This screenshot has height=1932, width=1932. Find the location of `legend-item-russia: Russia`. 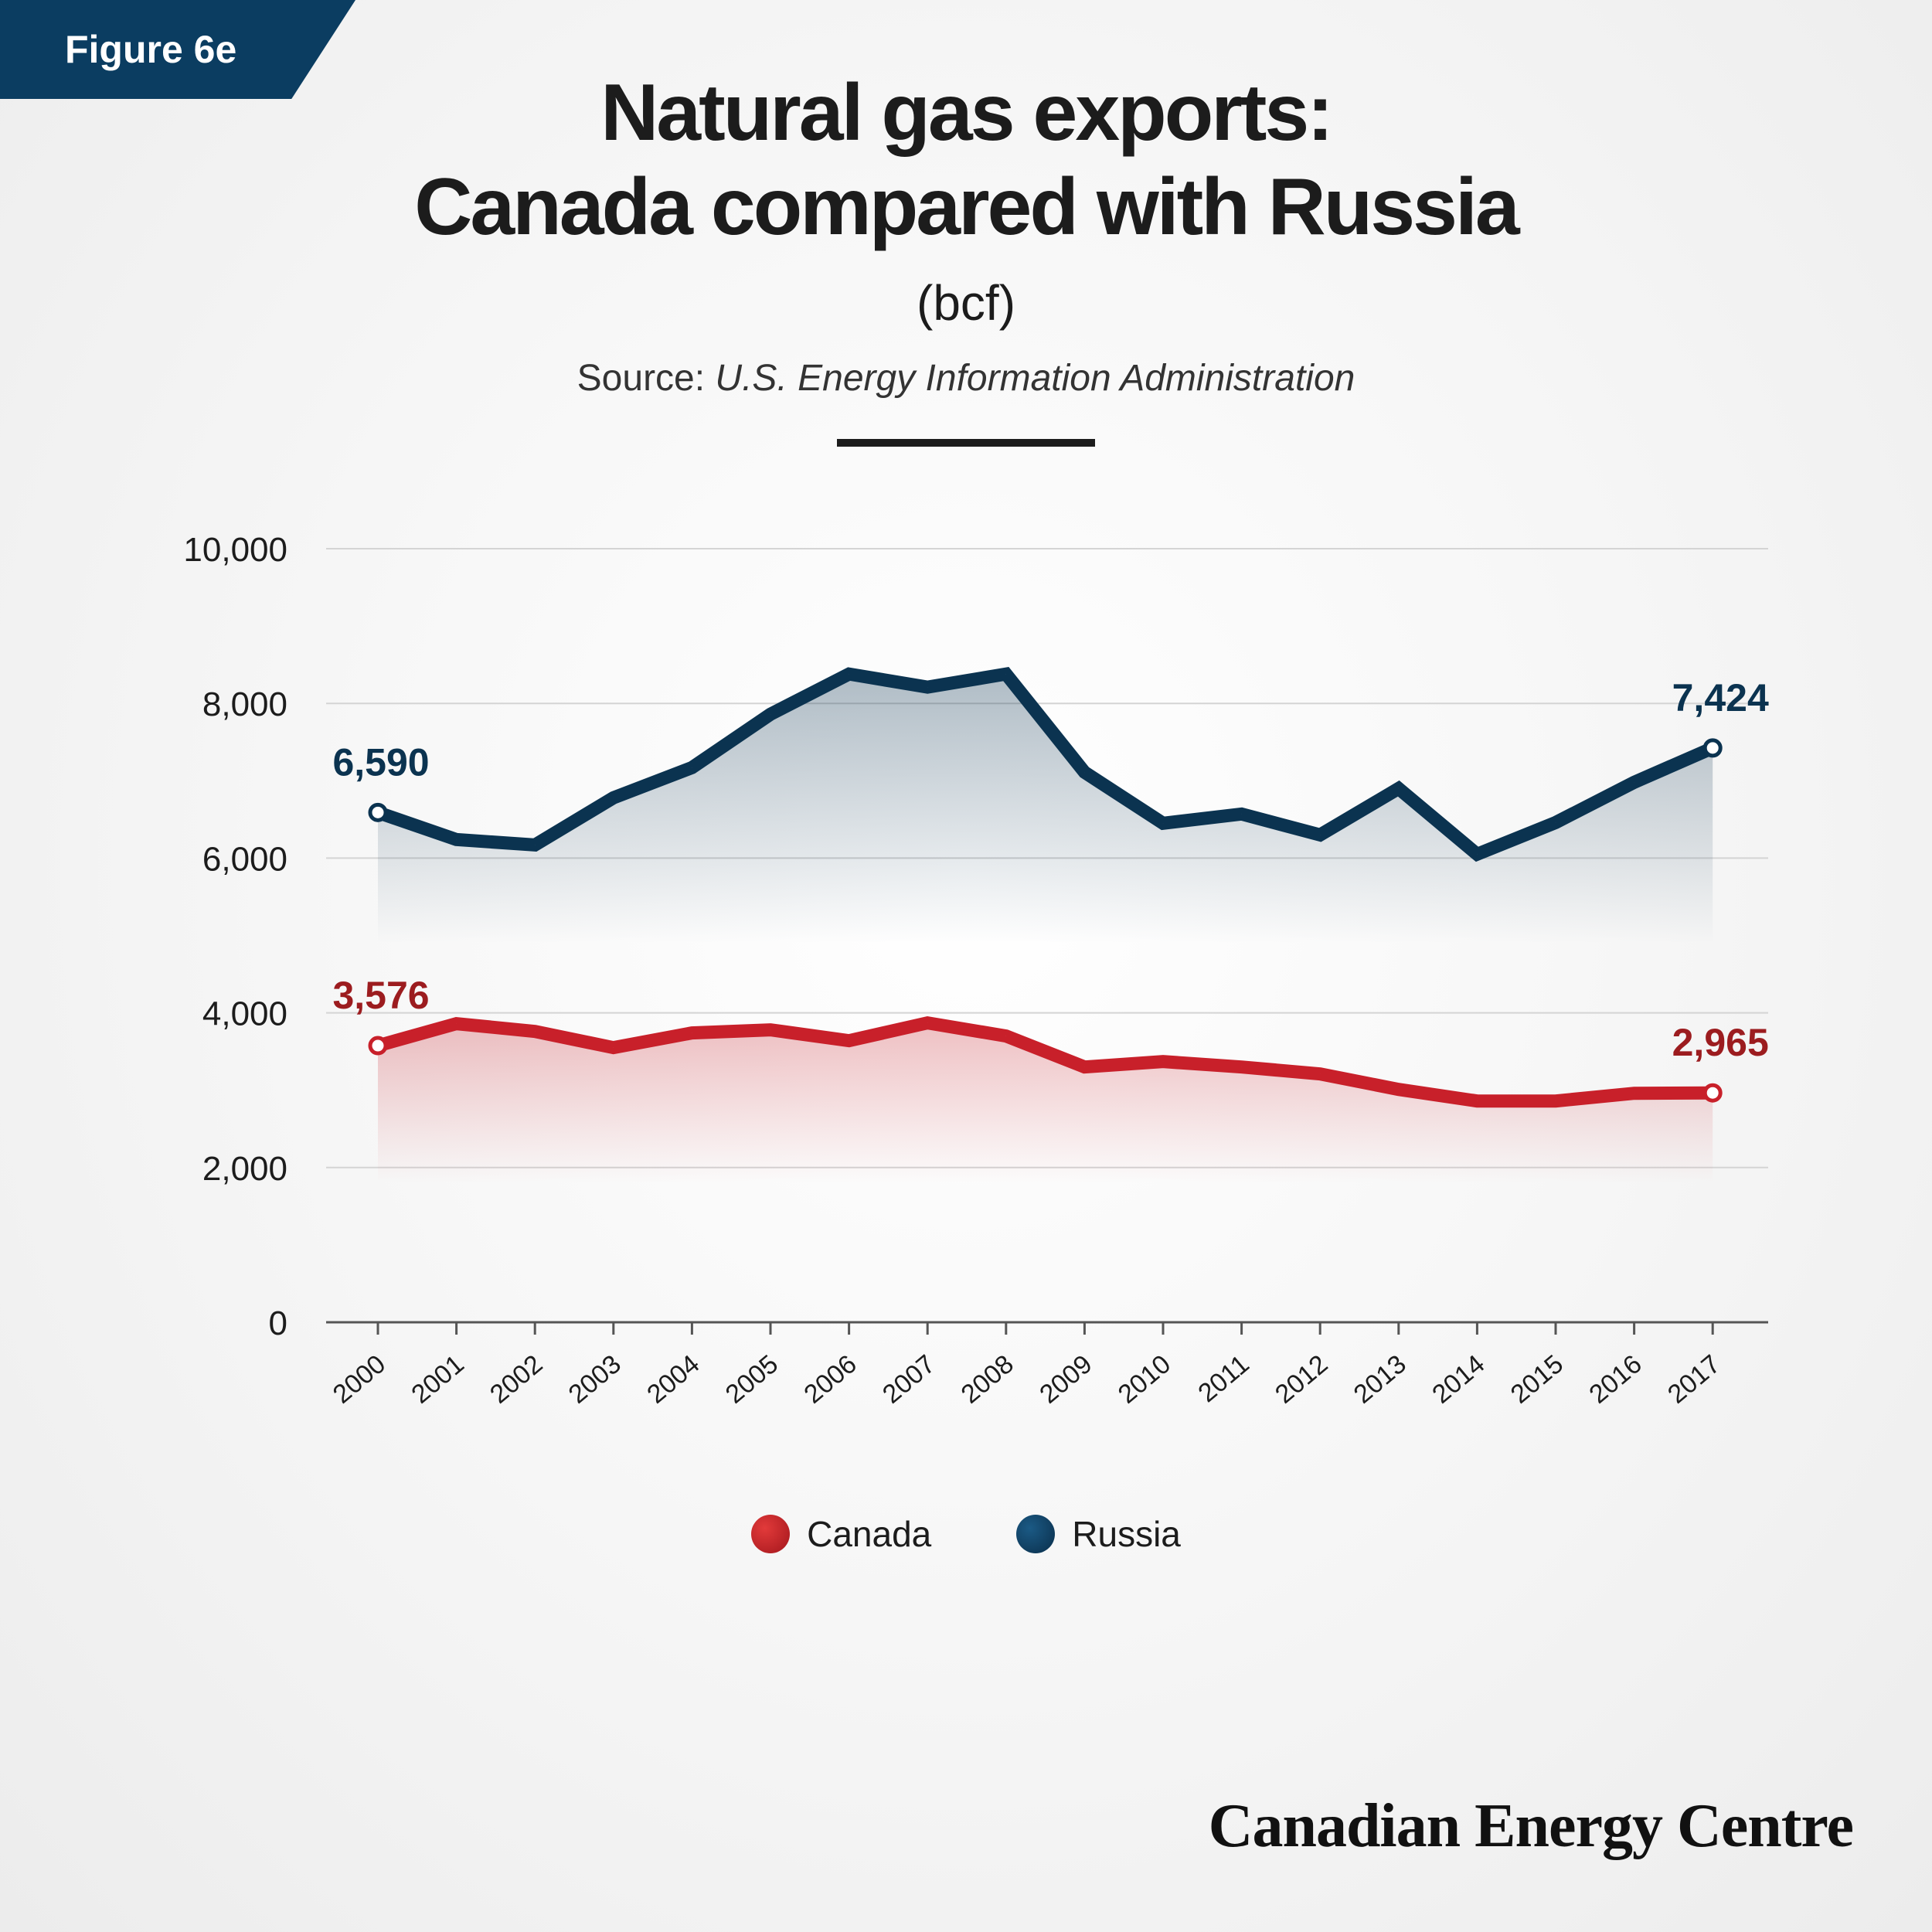

legend-item-russia: Russia is located at coordinates (1099, 1534).